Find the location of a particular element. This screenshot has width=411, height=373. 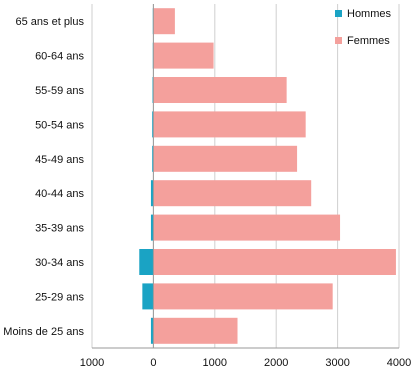

x-tick-label-0: 1000 is located at coordinates (92, 363).